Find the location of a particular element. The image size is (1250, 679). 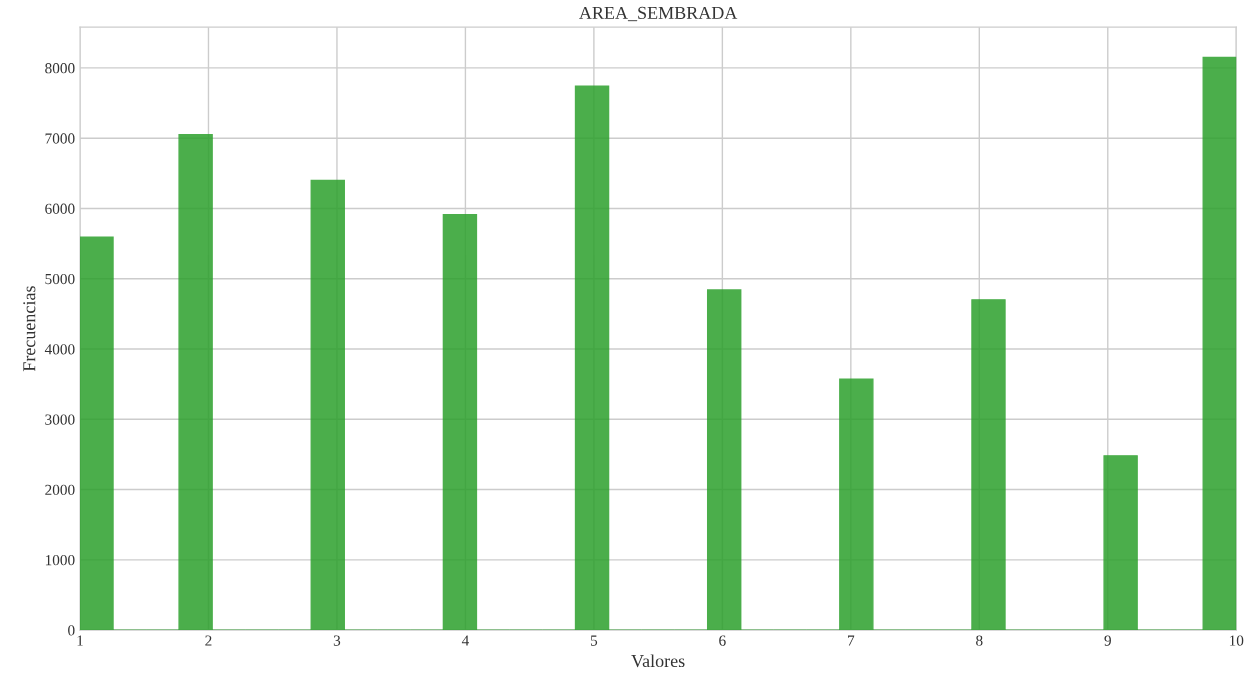

y-tick-label: 7000 is located at coordinates (60, 138).